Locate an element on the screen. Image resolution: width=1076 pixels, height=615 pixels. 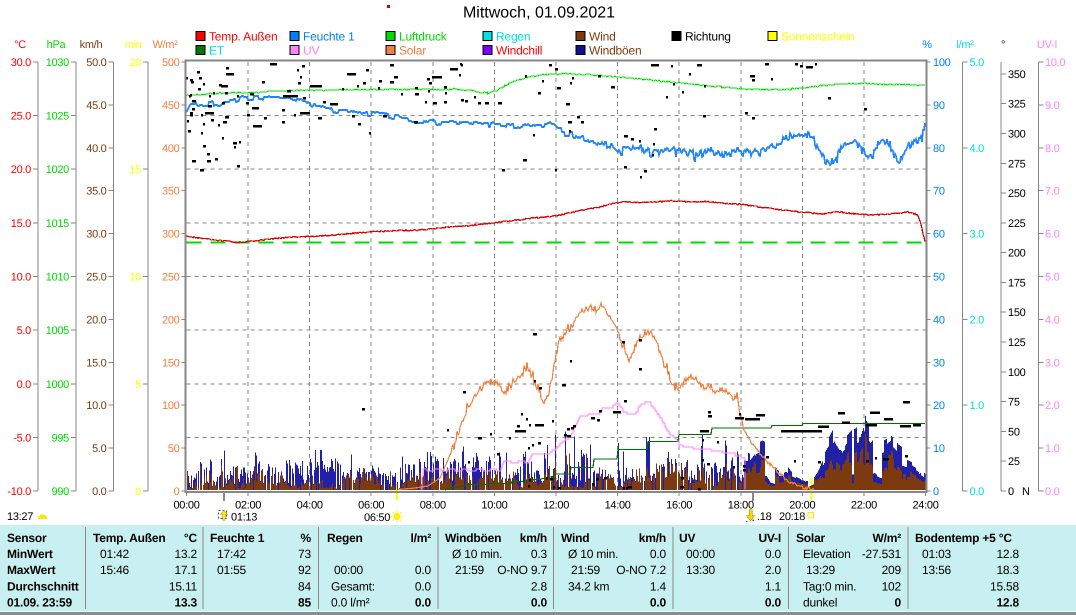
svg-text: 1005 is located at coordinates (57, 331).